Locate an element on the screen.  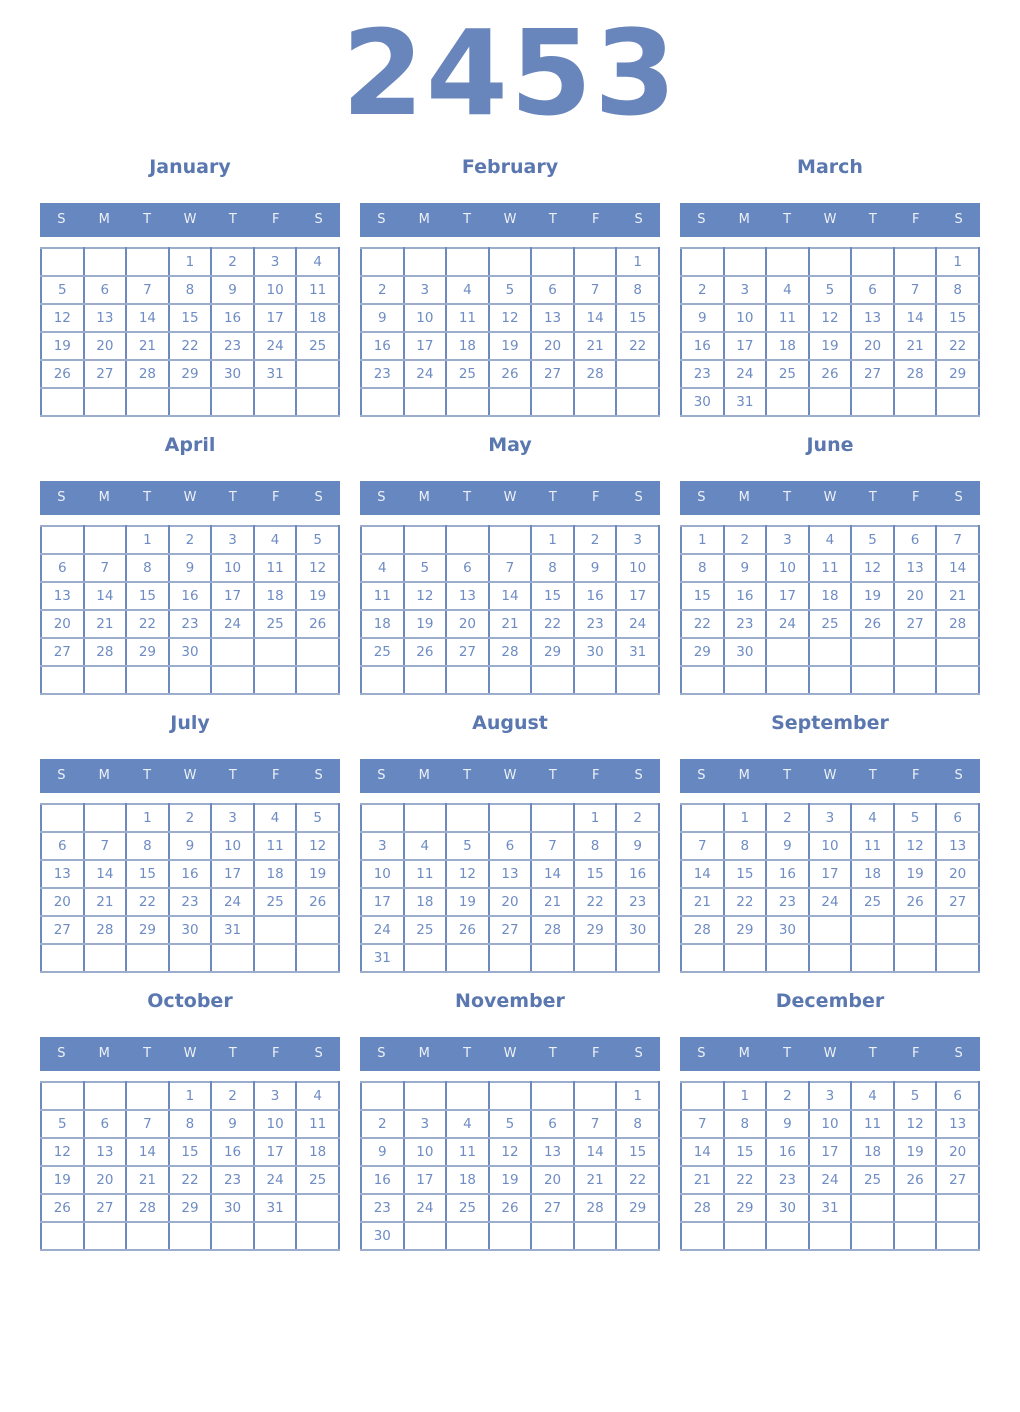
week-row: 28 29 30 31 is located at coordinates (830, 1208).